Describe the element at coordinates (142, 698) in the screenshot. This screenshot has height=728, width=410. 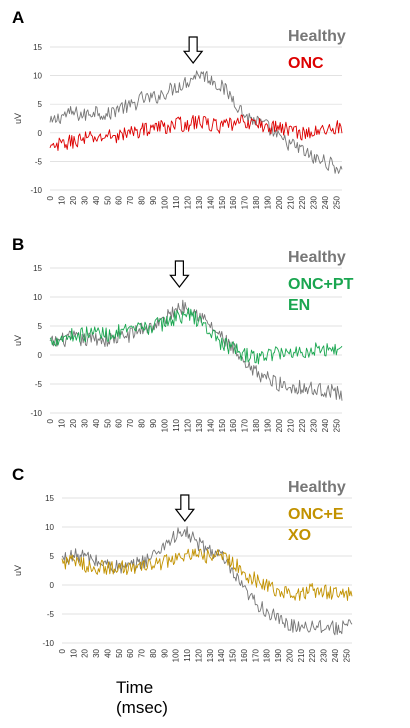
I see `x-axis-title: Time (msec)` at that location.